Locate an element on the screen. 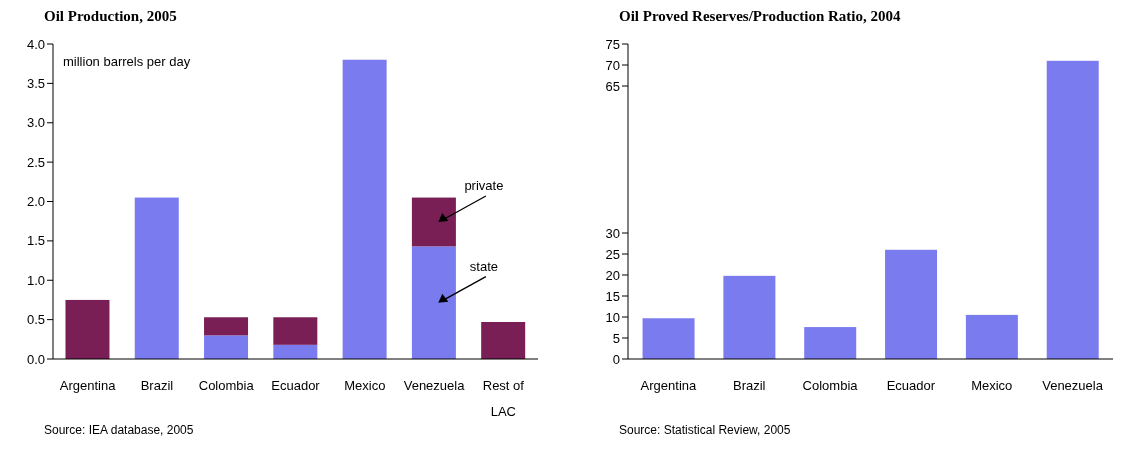 The width and height of the screenshot is (1141, 466). y-tick-label: 0.0 is located at coordinates (35, 359).